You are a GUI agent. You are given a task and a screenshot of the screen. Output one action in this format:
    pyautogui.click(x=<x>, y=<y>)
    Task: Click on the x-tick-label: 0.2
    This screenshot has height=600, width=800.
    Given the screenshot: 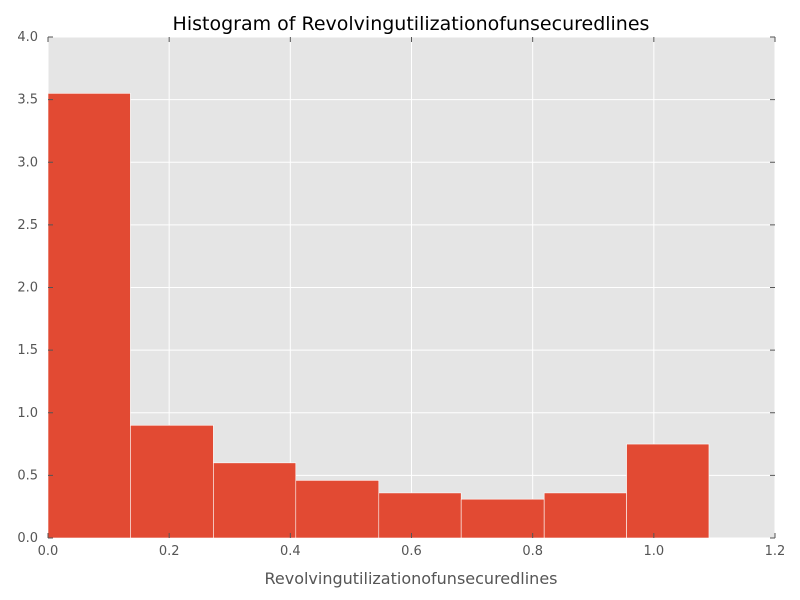 What is the action you would take?
    pyautogui.click(x=169, y=551)
    